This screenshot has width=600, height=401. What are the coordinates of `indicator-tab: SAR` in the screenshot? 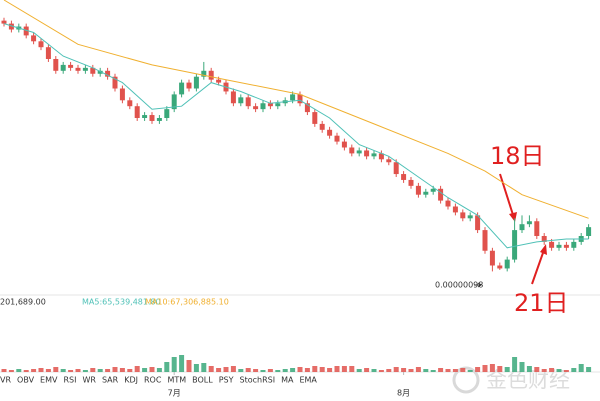 It's located at (110, 380).